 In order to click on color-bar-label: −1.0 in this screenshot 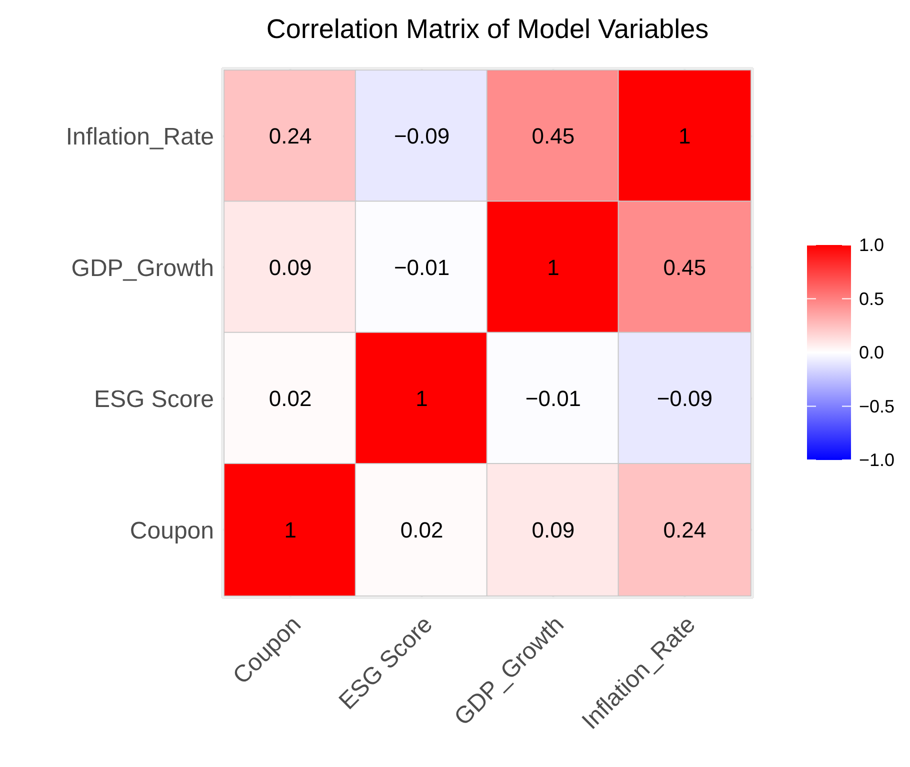, I will do `click(877, 460)`.